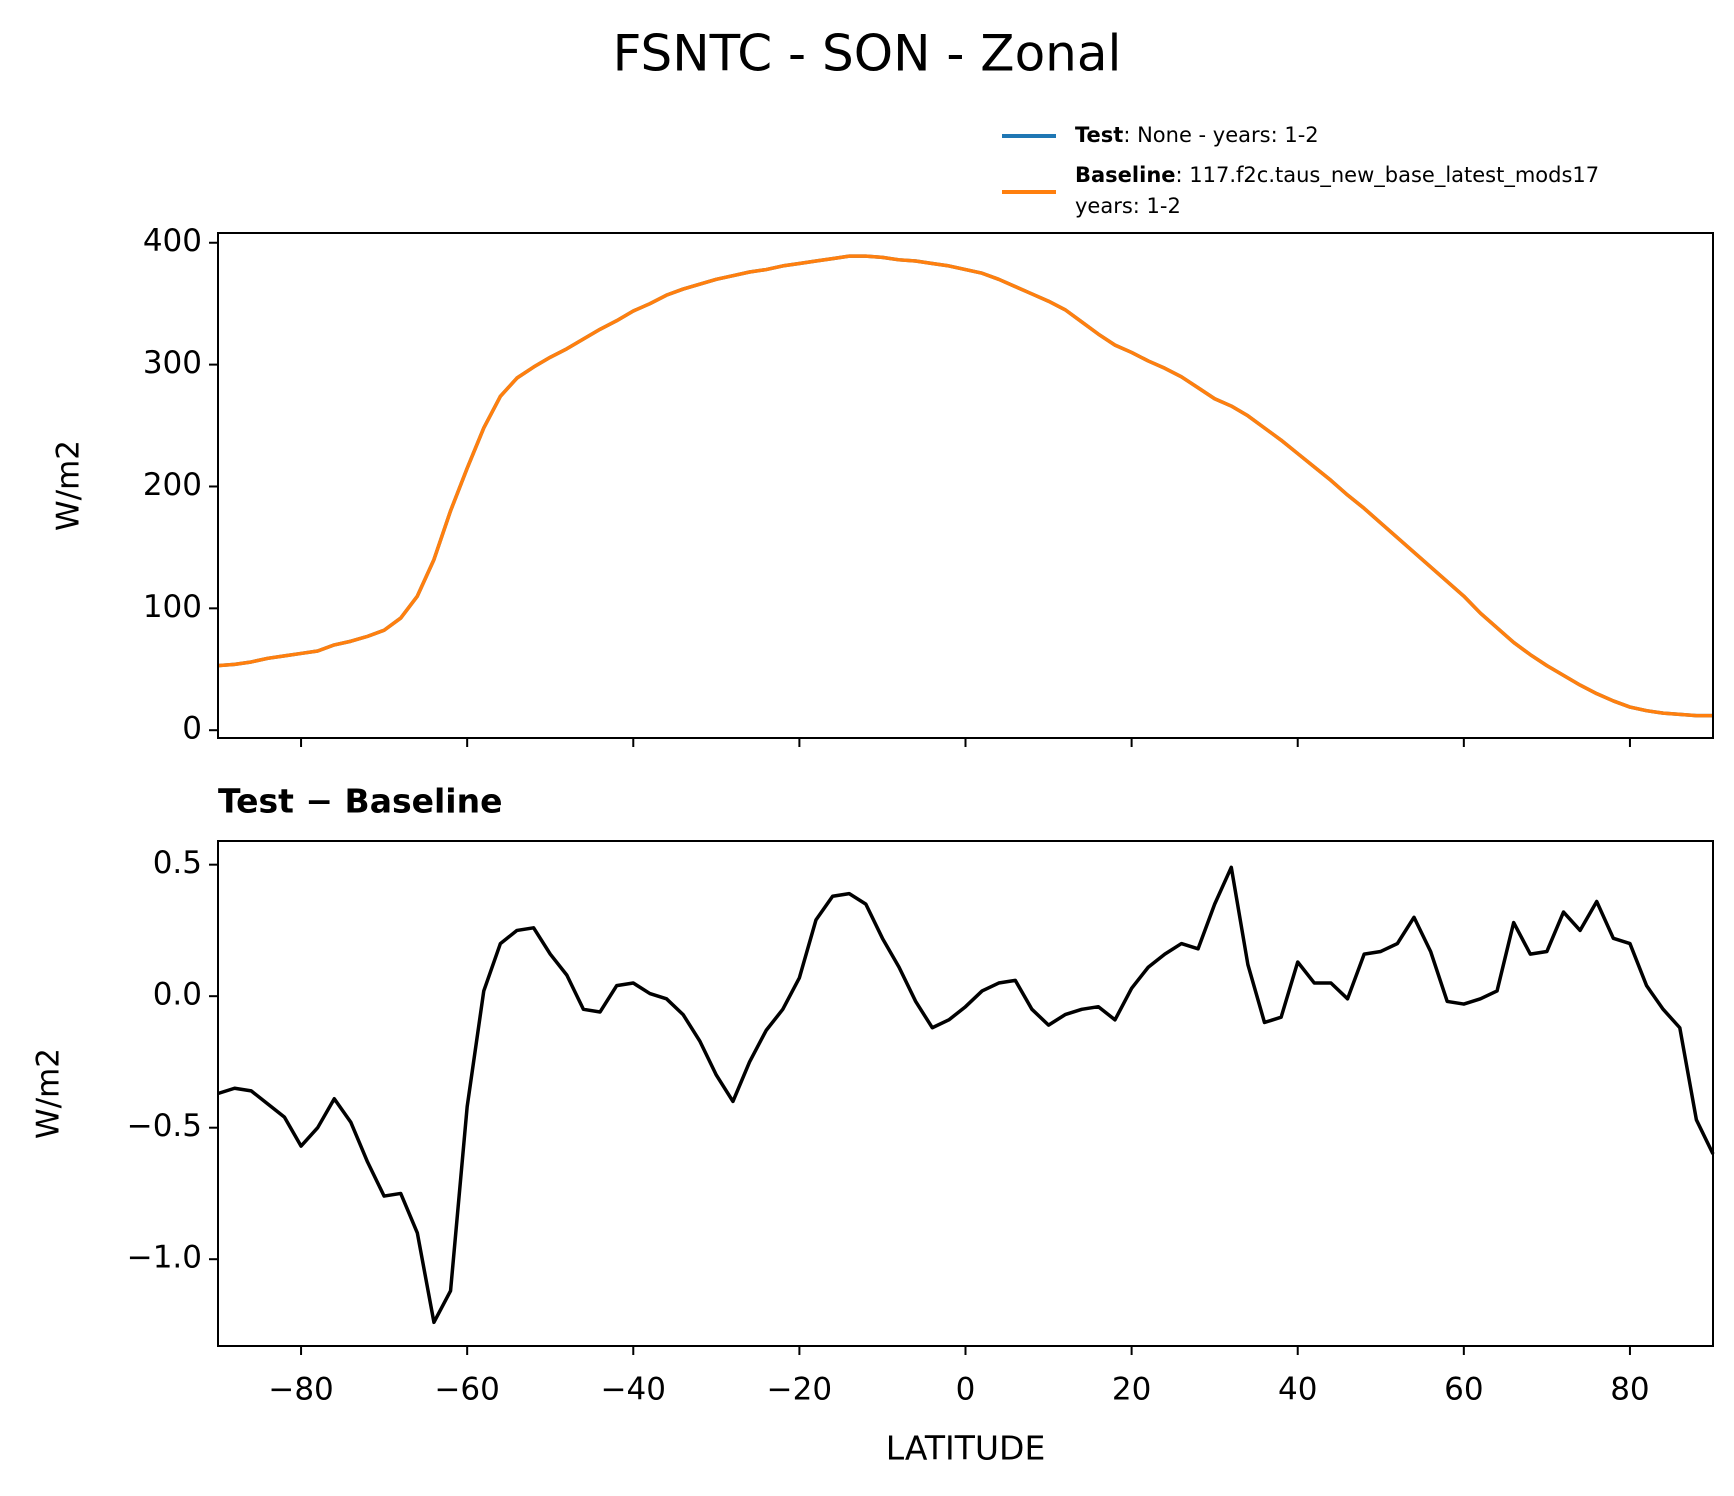 The height and width of the screenshot is (1496, 1734). Describe the element at coordinates (1463, 1390) in the screenshot. I see `x-tick-label: 60` at that location.